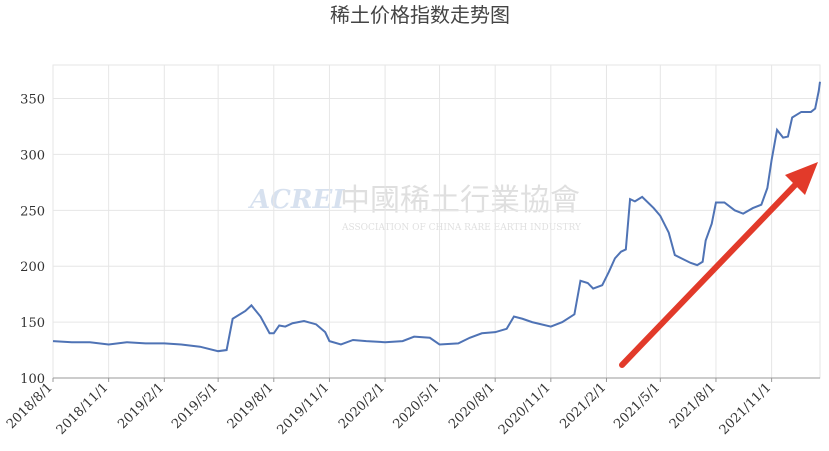 Image resolution: width=829 pixels, height=451 pixels. What do you see at coordinates (746, 409) in the screenshot?
I see `x-tick-label: 2021/11/1` at bounding box center [746, 409].